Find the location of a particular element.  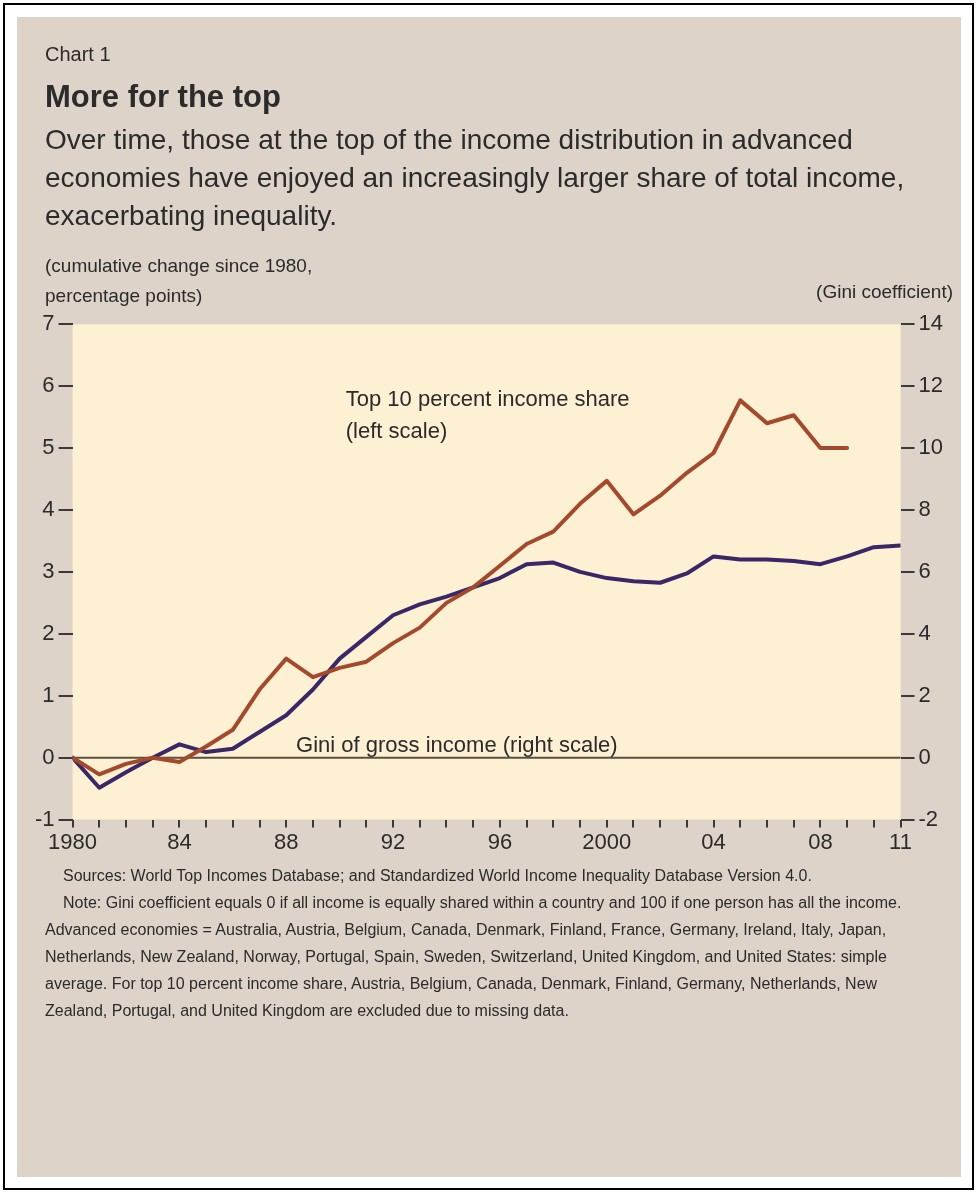

y2-tick-label: 6 is located at coordinates (924, 570).